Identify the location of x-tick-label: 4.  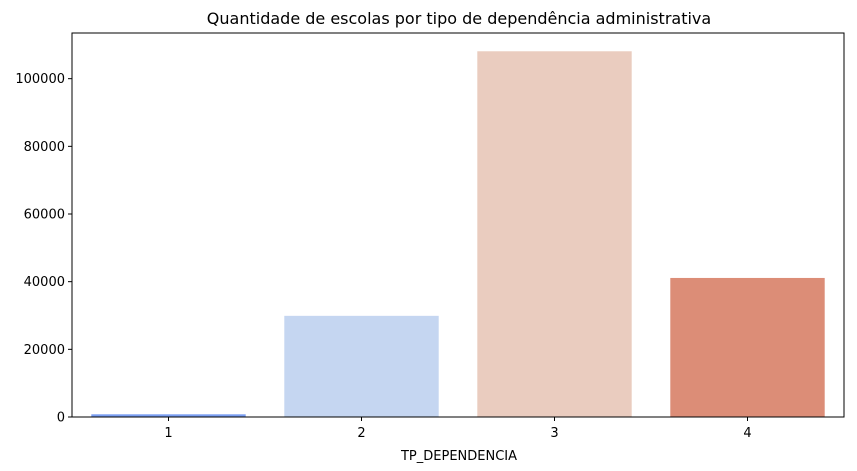
(747, 433).